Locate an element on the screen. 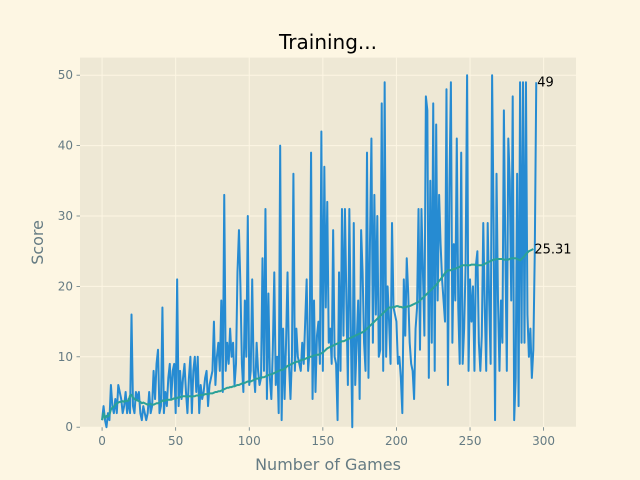  mean-end-label: 25.31 is located at coordinates (552, 250).